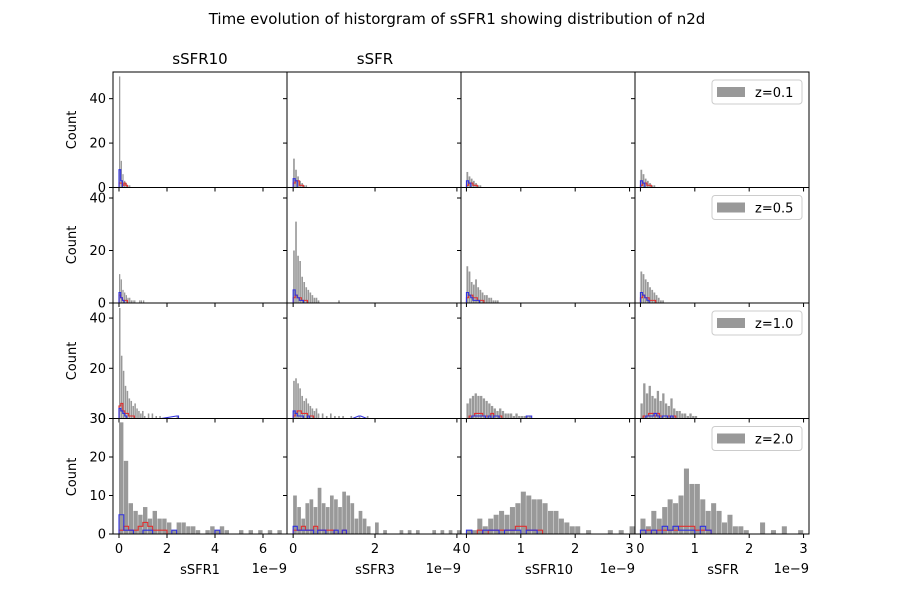 This screenshot has width=900, height=600. What do you see at coordinates (72, 304) in the screenshot?
I see `y-axis-labels: Count Count Count Count` at bounding box center [72, 304].